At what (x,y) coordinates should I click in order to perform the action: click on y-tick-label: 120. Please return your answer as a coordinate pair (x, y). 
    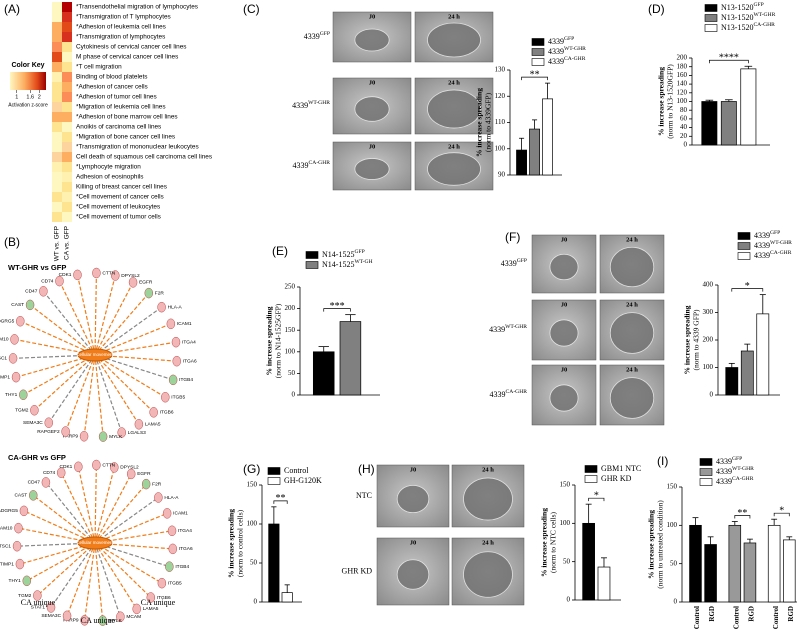
    Looking at the image, I should click on (500, 96).